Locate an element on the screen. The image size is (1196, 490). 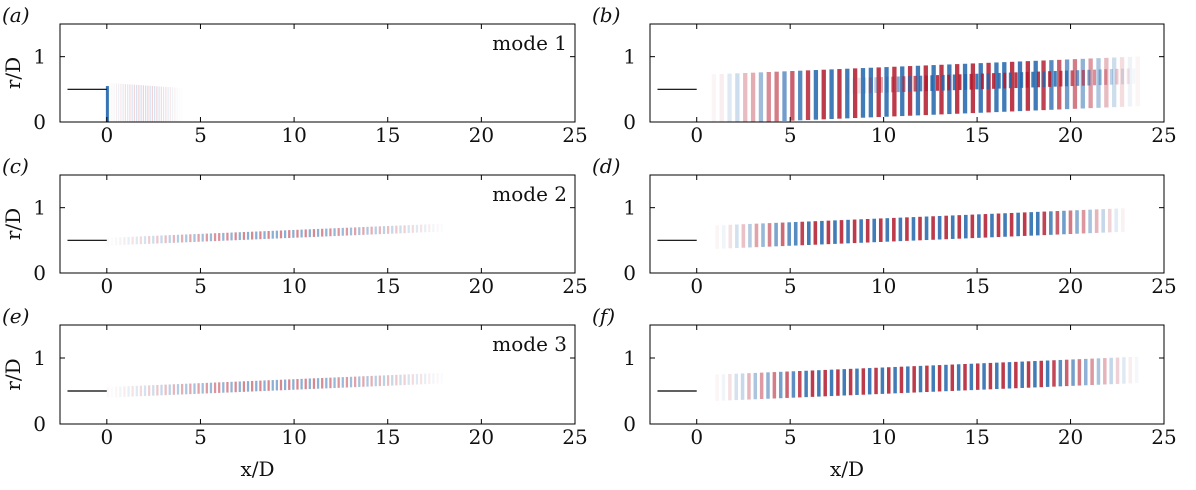
plot-frame is located at coordinates (907, 73).